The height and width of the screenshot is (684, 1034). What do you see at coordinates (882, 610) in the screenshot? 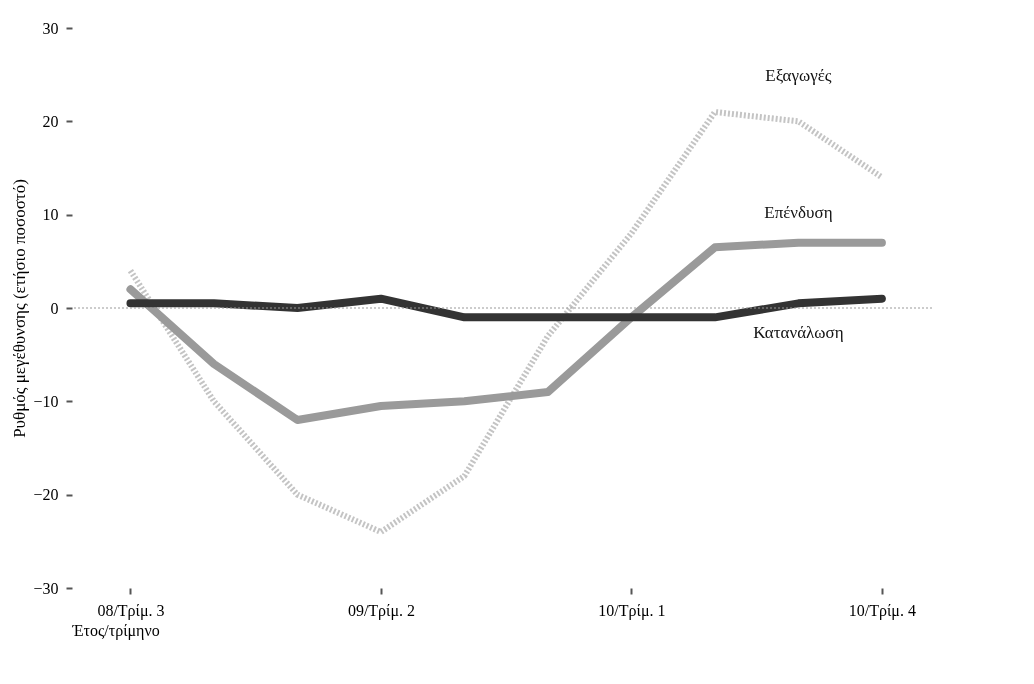
I see `x-tick-label: 10/Τρίμ. 4` at bounding box center [882, 610].